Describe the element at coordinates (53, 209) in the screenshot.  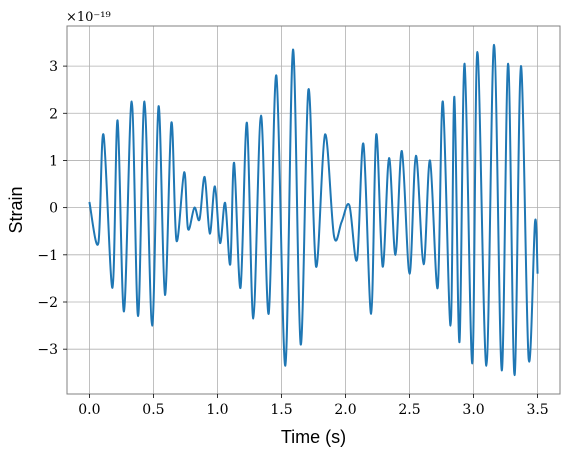
I see `y-tick-label: 0` at that location.